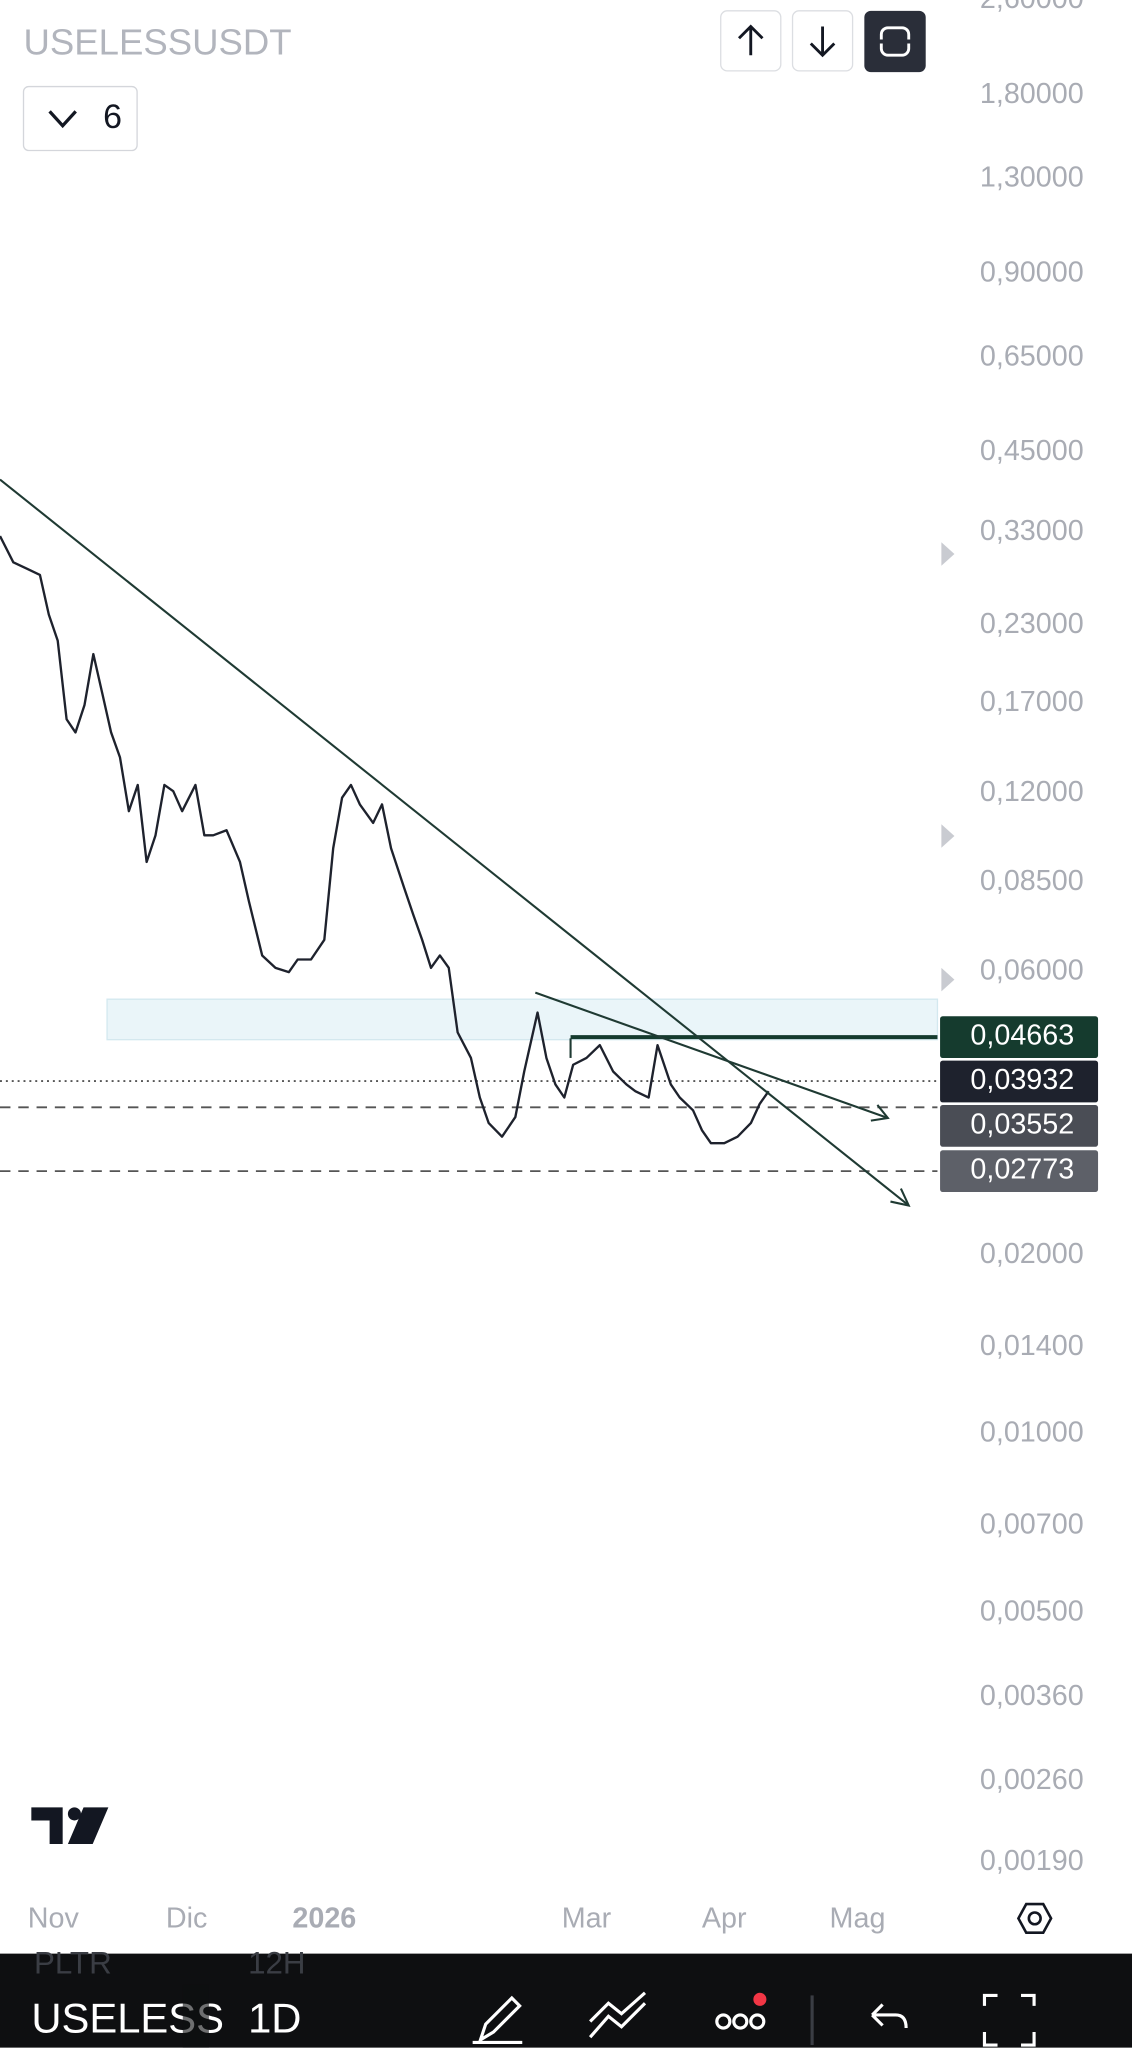 This screenshot has height=2048, width=1132. Describe the element at coordinates (80, 118) in the screenshot. I see `layout-button` at that location.